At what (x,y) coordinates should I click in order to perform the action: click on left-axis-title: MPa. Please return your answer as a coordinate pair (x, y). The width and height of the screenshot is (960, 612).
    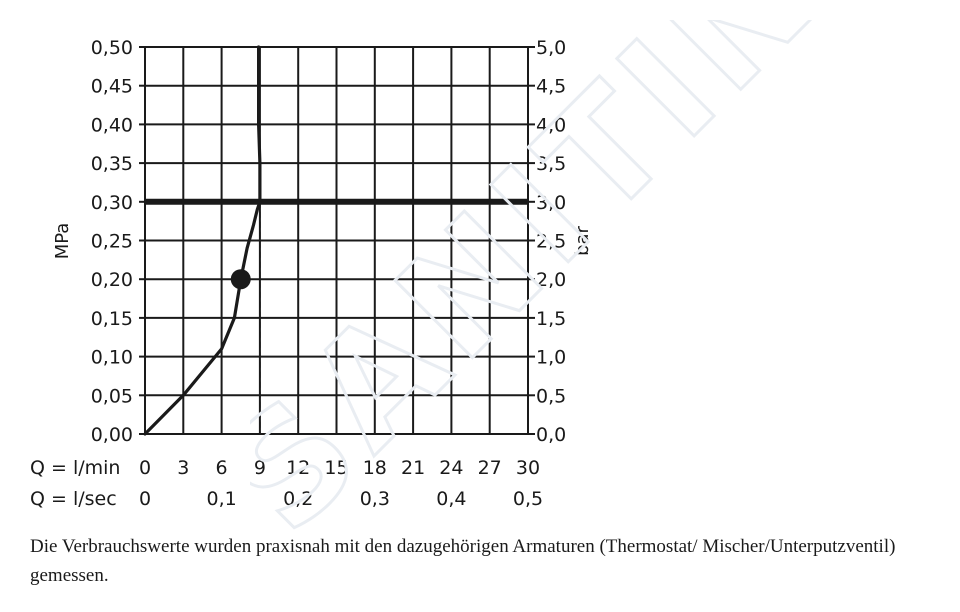
    Looking at the image, I should click on (62, 241).